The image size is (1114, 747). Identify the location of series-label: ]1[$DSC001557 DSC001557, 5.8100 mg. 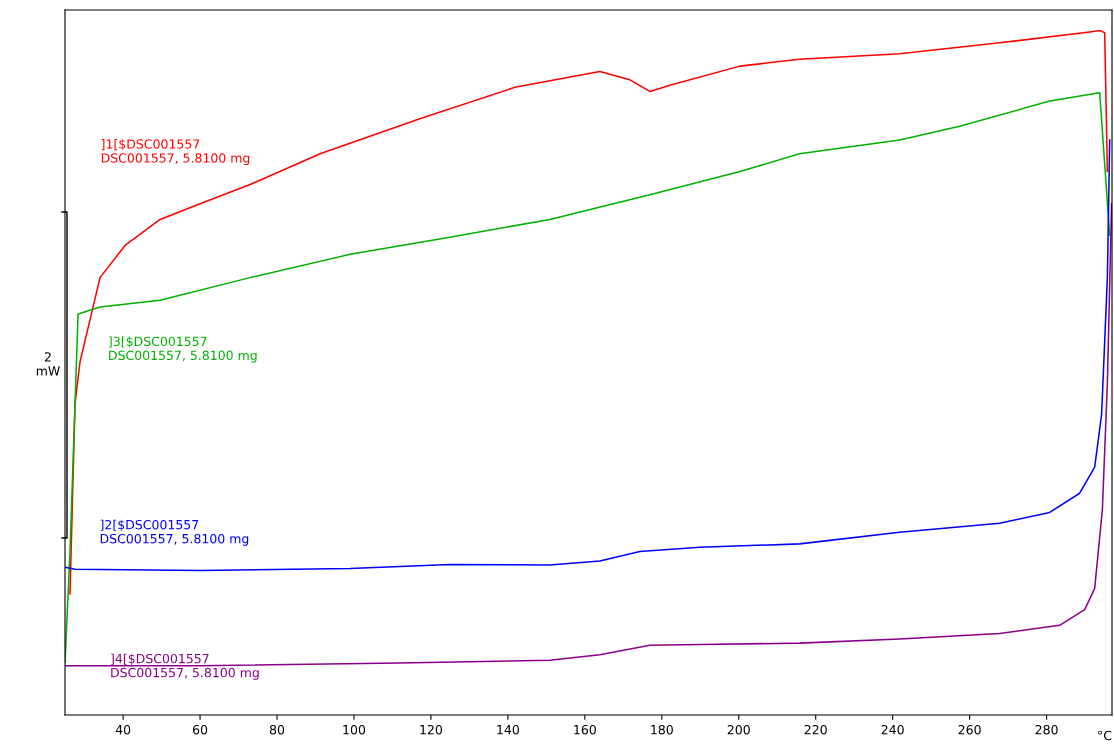
(175, 152).